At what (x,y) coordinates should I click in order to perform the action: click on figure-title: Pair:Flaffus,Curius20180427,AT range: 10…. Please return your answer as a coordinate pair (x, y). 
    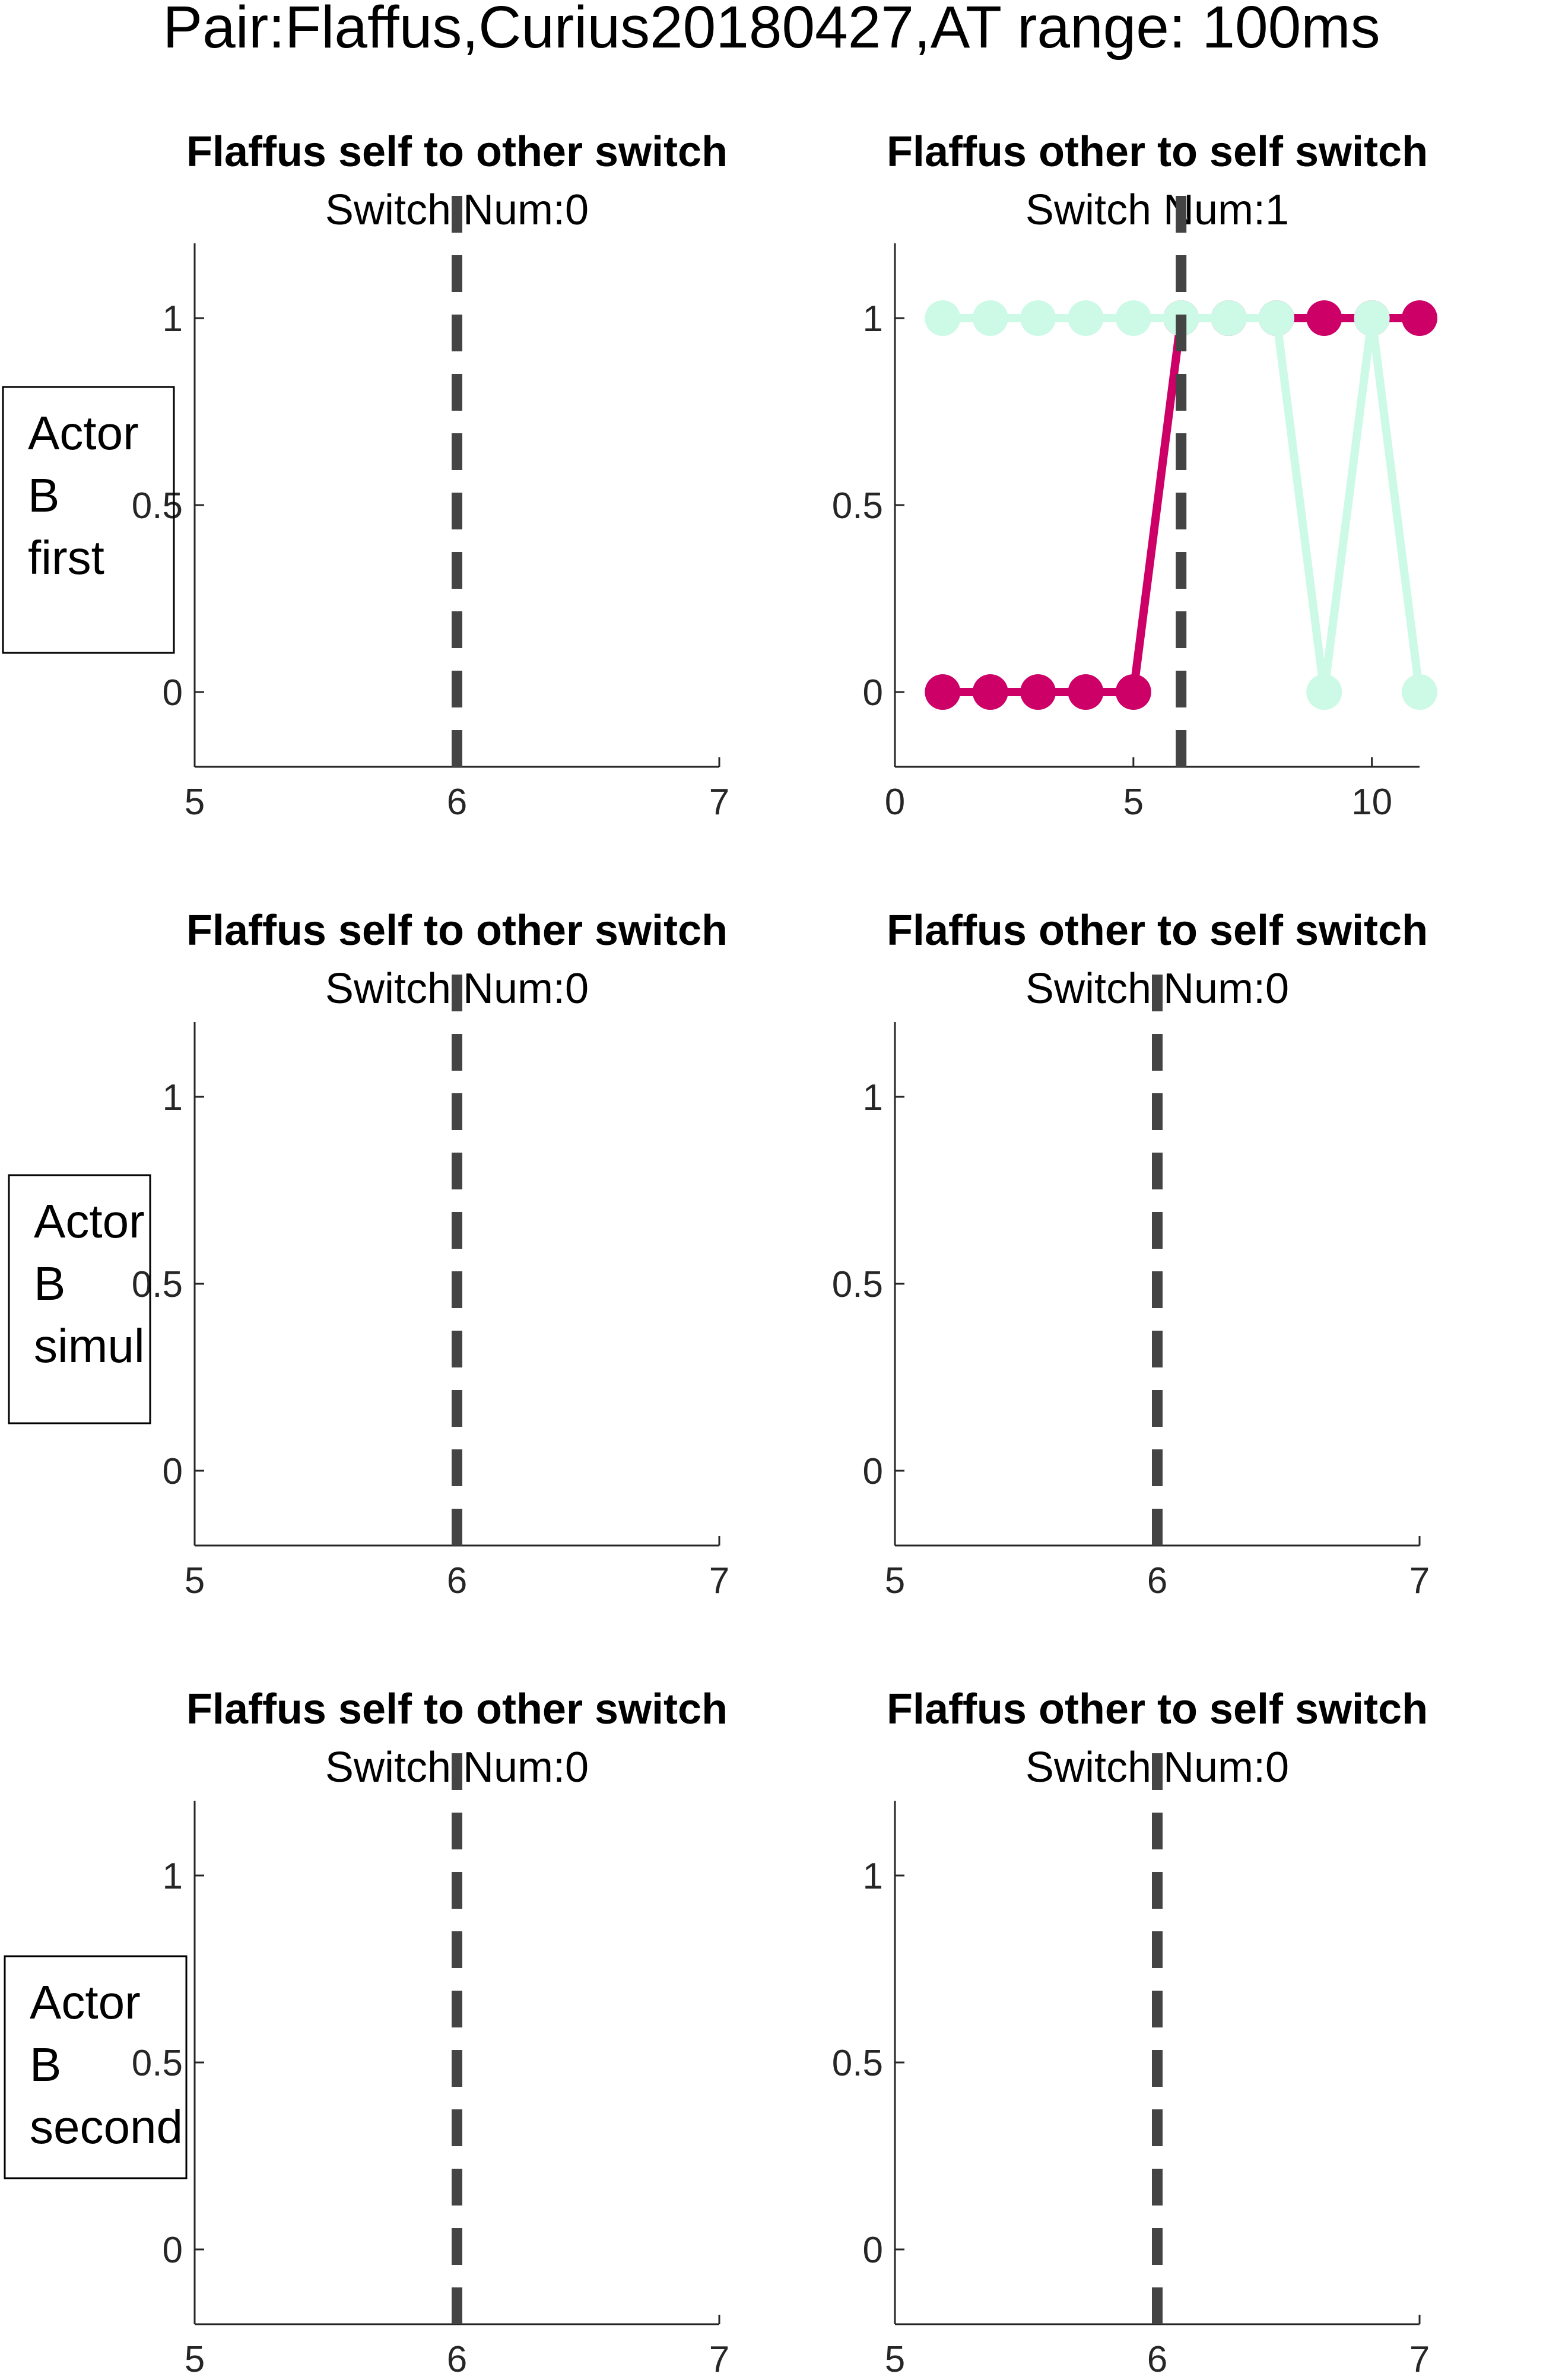
    Looking at the image, I should click on (771, 30).